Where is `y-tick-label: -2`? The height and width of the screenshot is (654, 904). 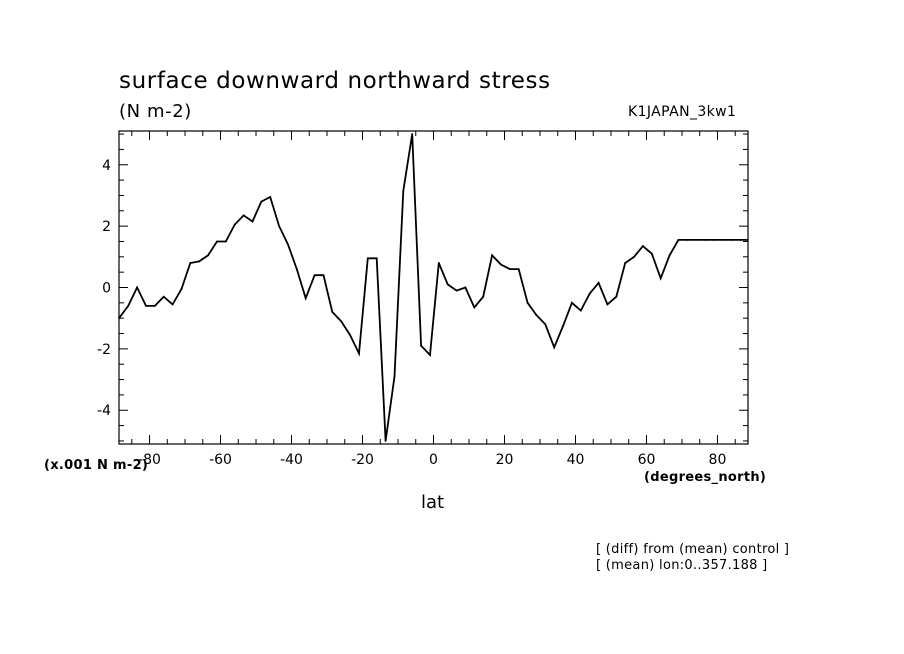 y-tick-label: -2 is located at coordinates (104, 350).